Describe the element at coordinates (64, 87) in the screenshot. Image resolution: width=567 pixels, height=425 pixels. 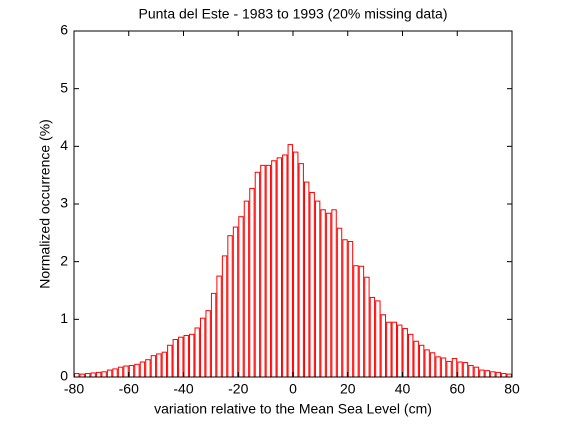
I see `y-tick-label: 5` at that location.